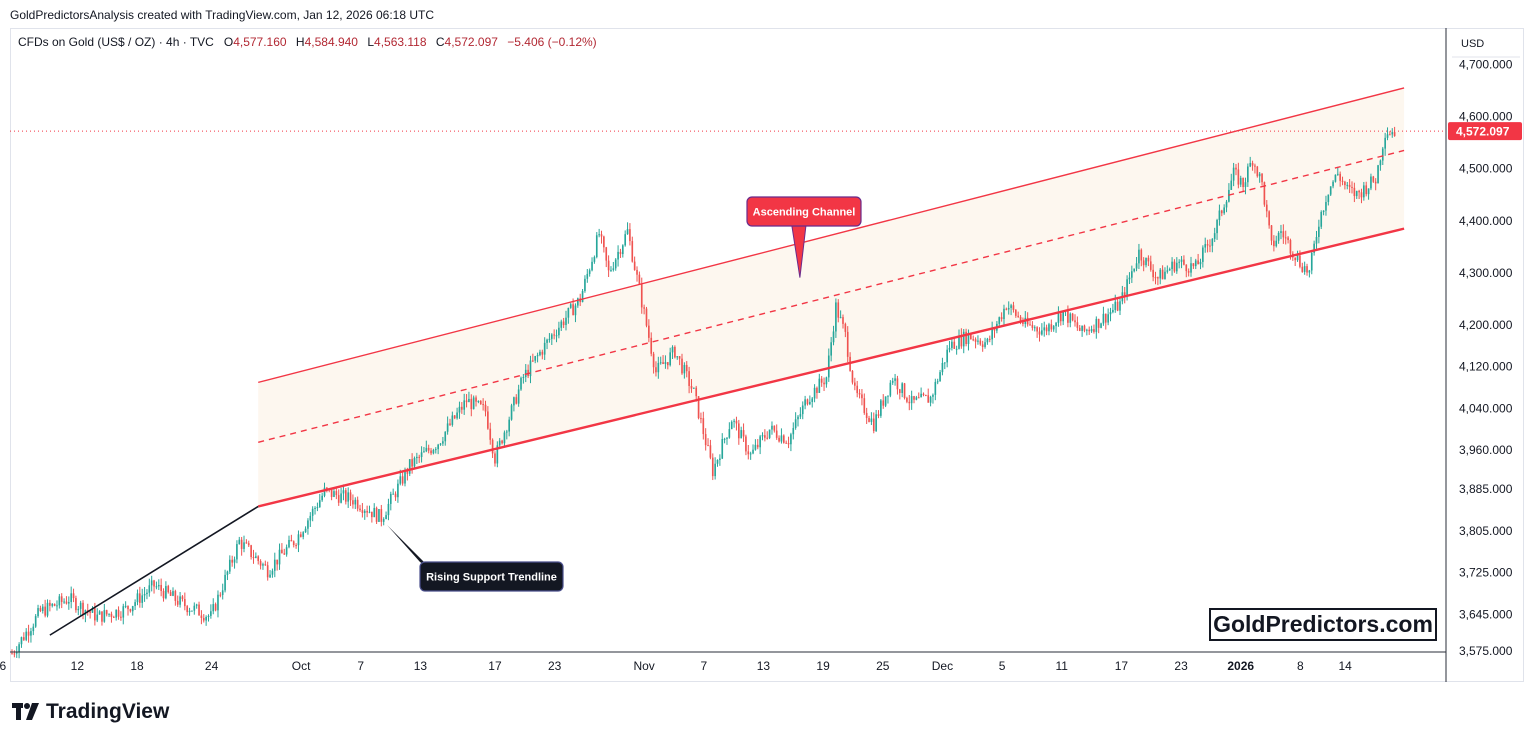 Image resolution: width=1536 pixels, height=741 pixels. Describe the element at coordinates (471, 42) in the screenshot. I see `close-value: 4,572.097` at that location.